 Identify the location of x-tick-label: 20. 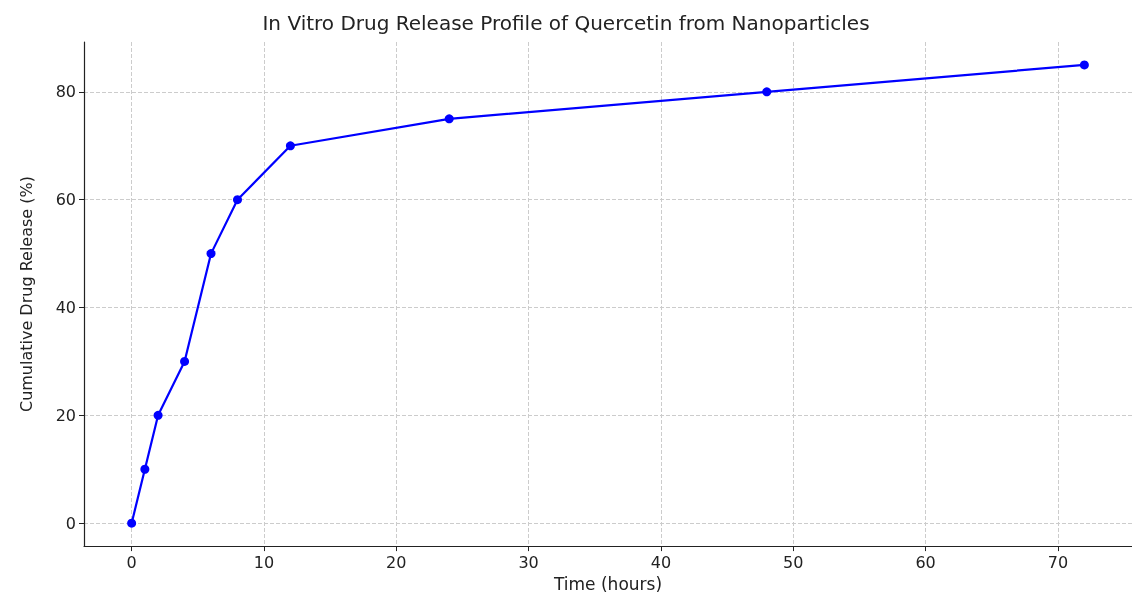
(396, 562).